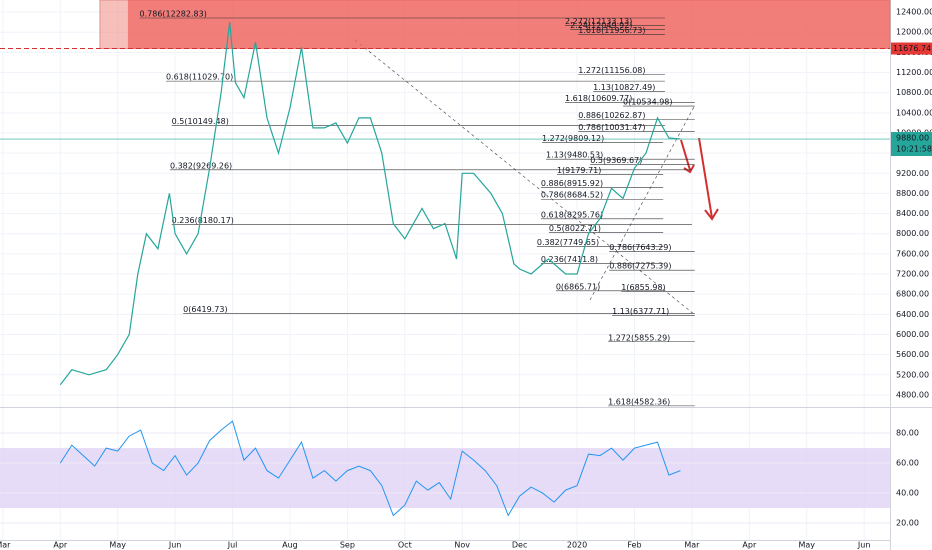 The image size is (932, 550). Describe the element at coordinates (914, 12) in the screenshot. I see `y-tick-label: 12400.00` at that location.